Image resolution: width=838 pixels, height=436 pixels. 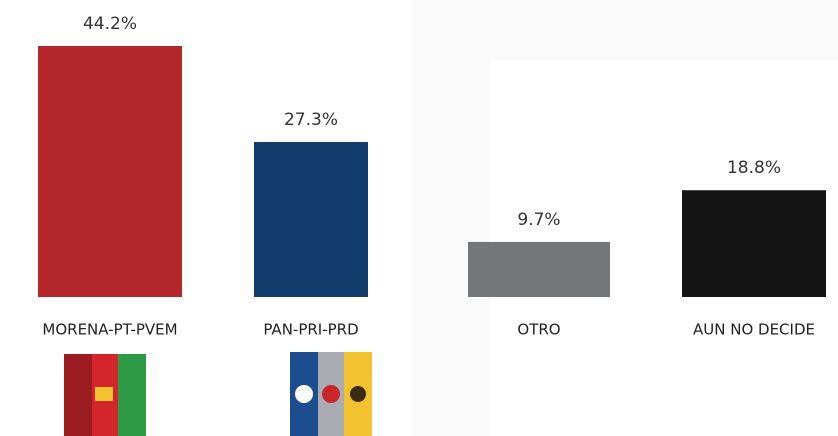 I want to click on logo-morena-pt-pvem, so click(x=105, y=395).